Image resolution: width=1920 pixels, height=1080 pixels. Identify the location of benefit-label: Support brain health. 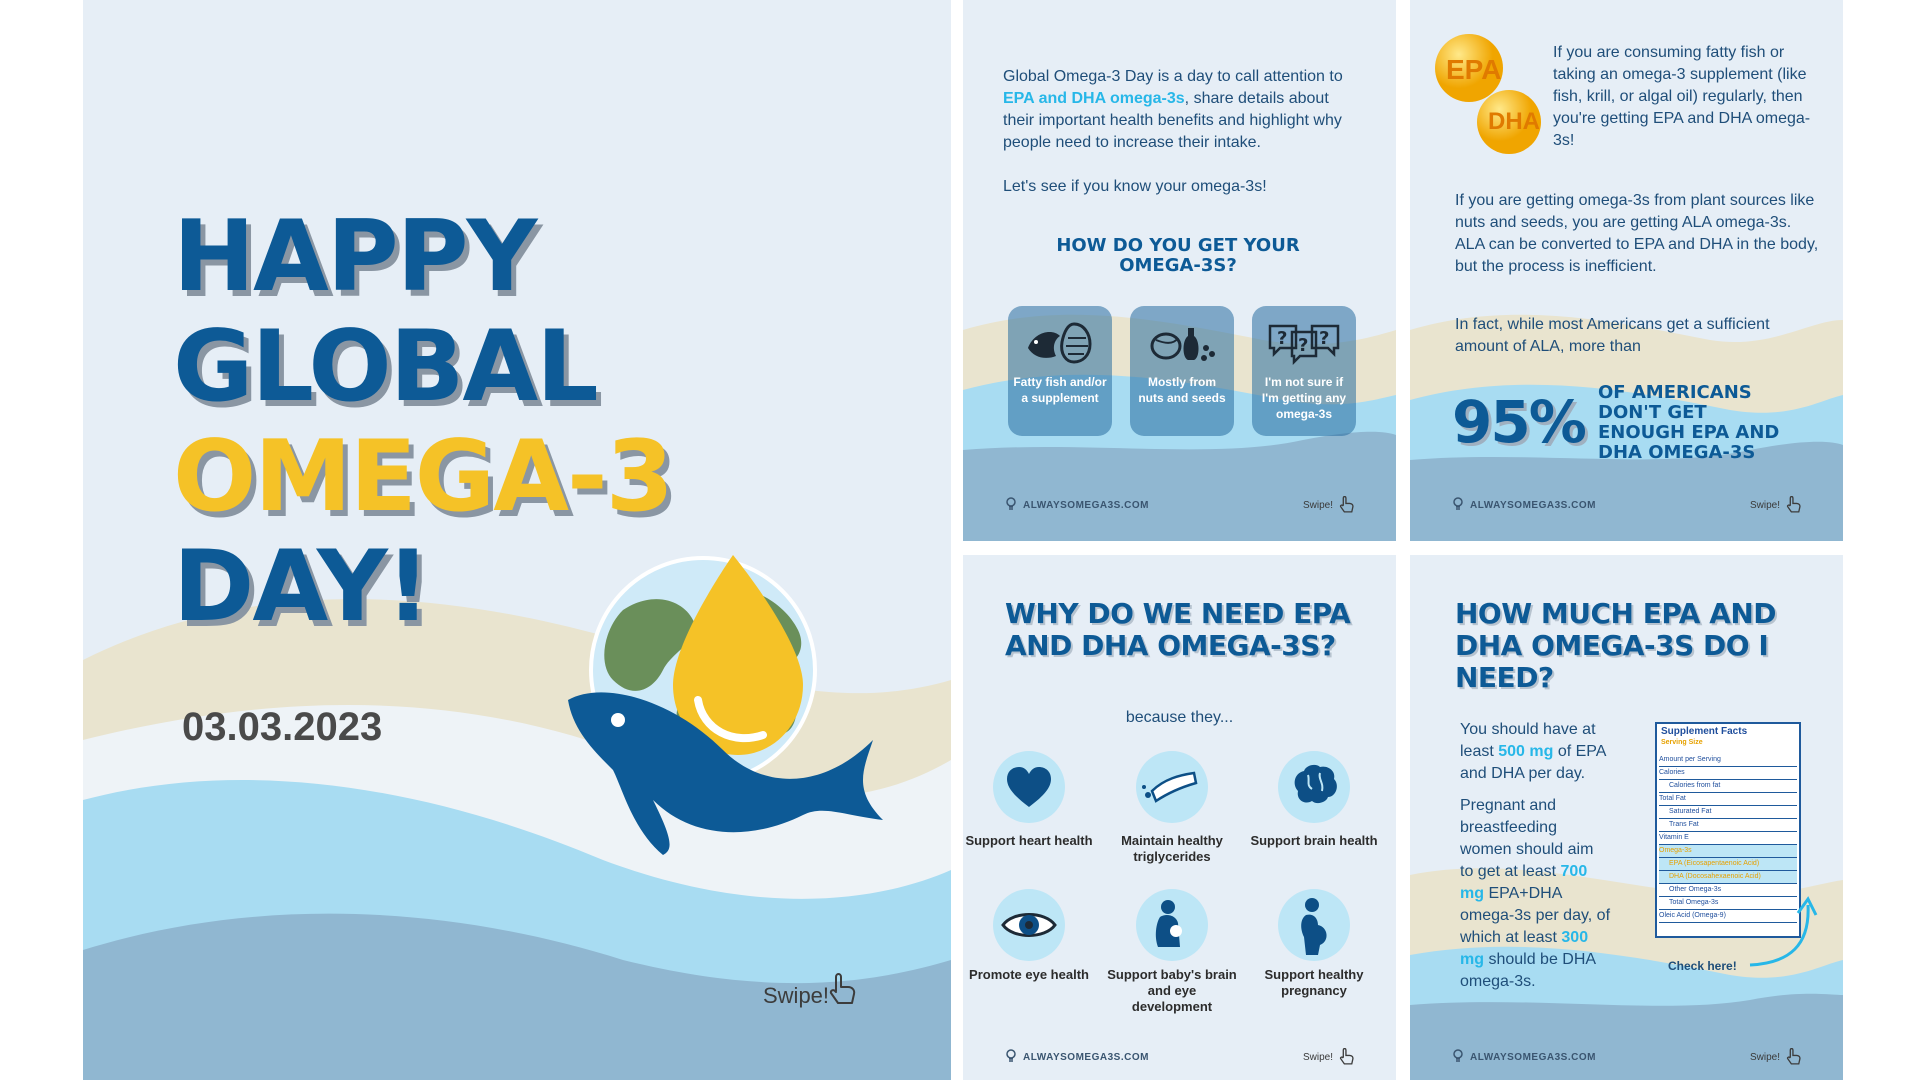
(1314, 840).